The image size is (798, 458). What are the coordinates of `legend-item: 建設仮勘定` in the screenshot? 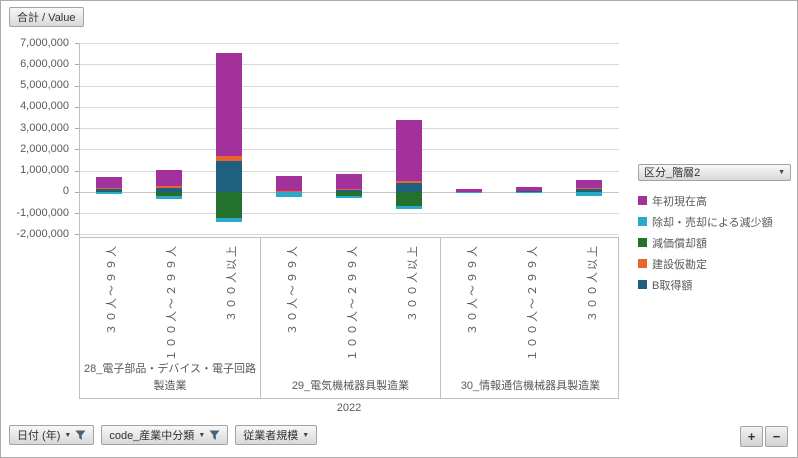 It's located at (714, 263).